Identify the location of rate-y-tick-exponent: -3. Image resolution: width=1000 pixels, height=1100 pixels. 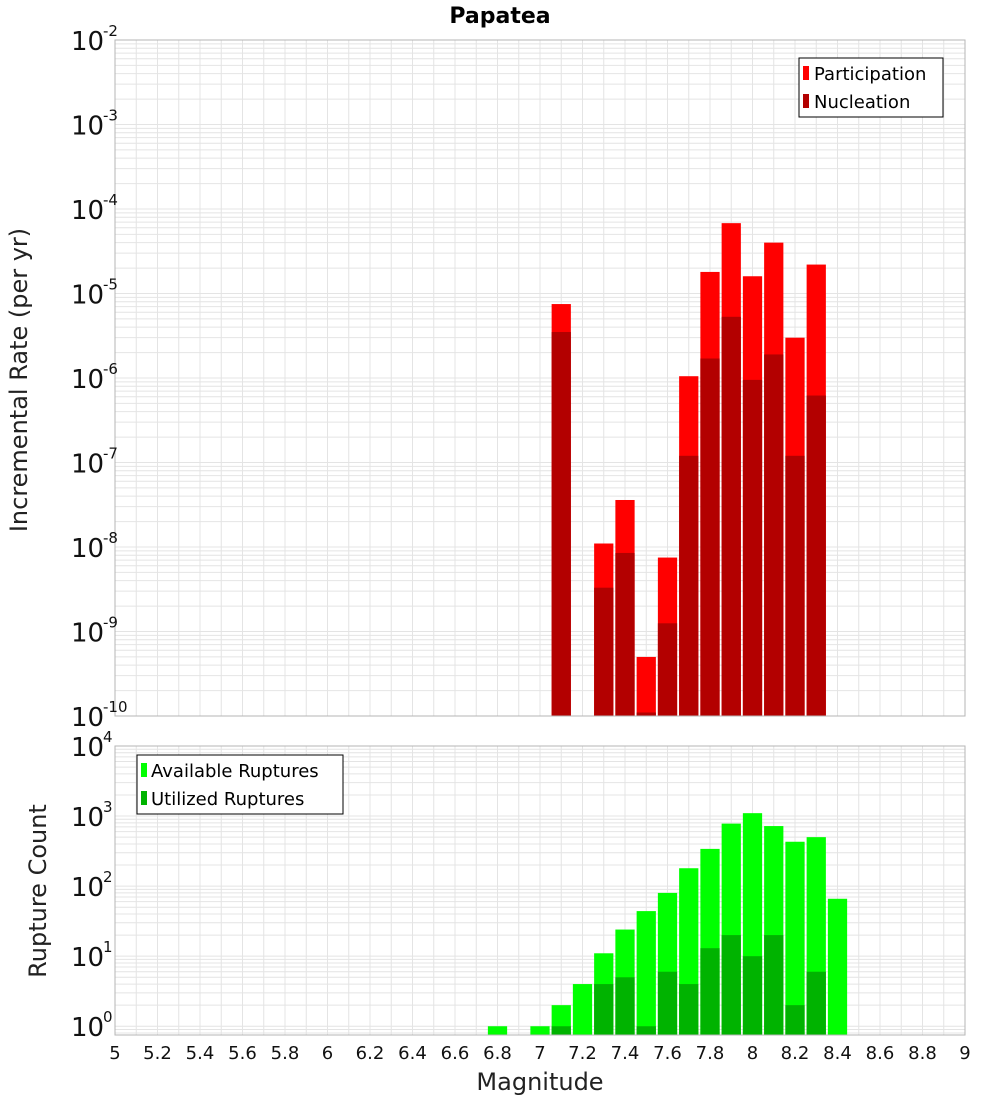
(110, 116).